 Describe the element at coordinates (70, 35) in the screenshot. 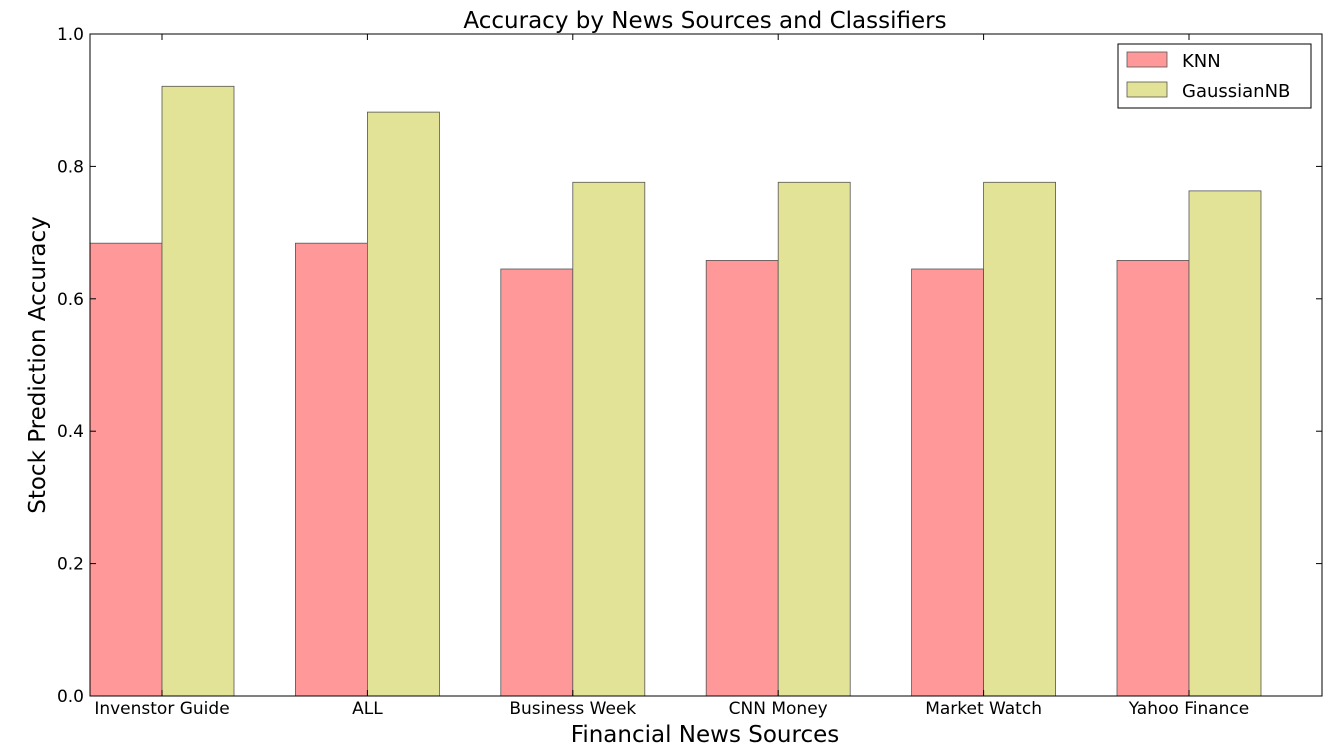

I see `y-tick-label: 1.0` at that location.